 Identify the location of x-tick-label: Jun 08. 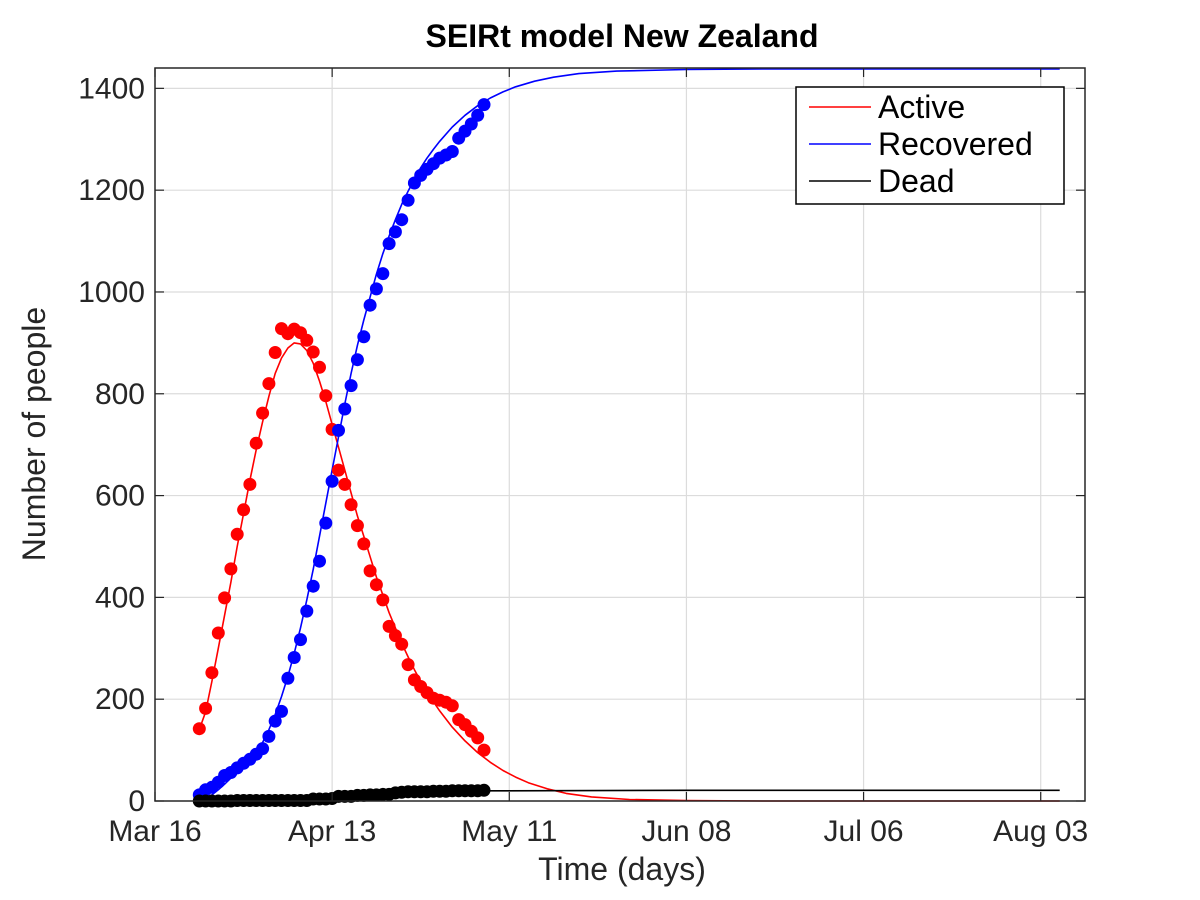
(686, 831).